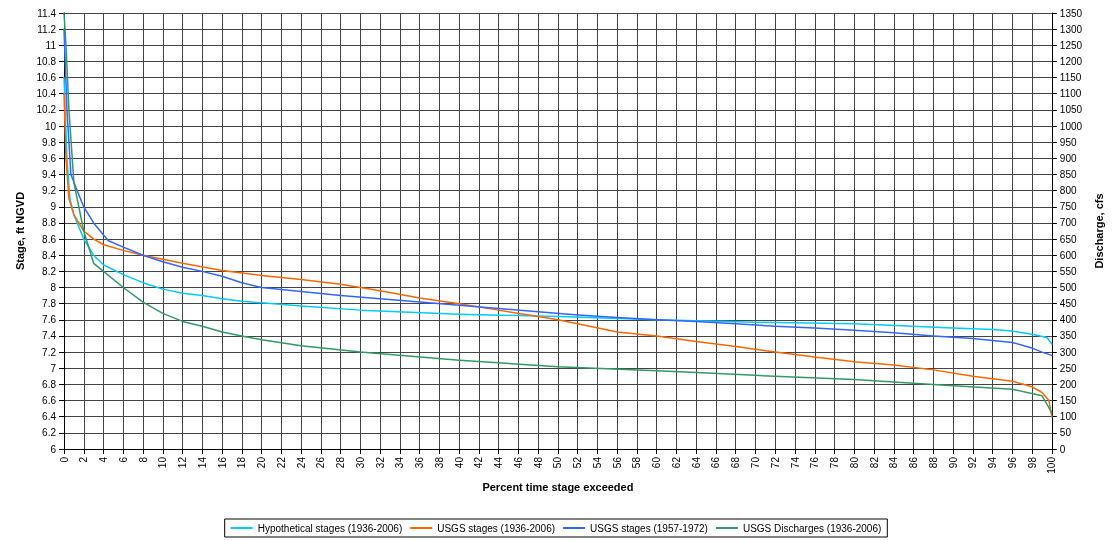  What do you see at coordinates (1071, 110) in the screenshot?
I see `y2-tick-label: 1050` at bounding box center [1071, 110].